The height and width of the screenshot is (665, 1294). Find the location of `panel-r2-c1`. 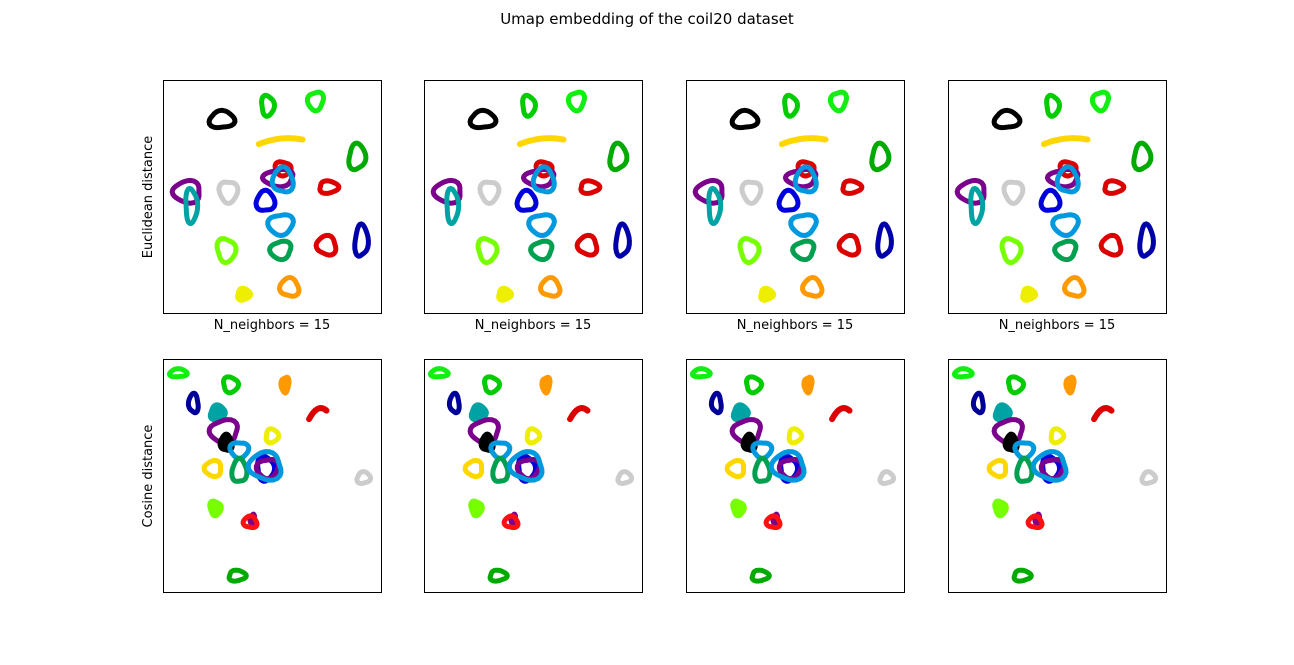

panel-r2-c1 is located at coordinates (272, 476).